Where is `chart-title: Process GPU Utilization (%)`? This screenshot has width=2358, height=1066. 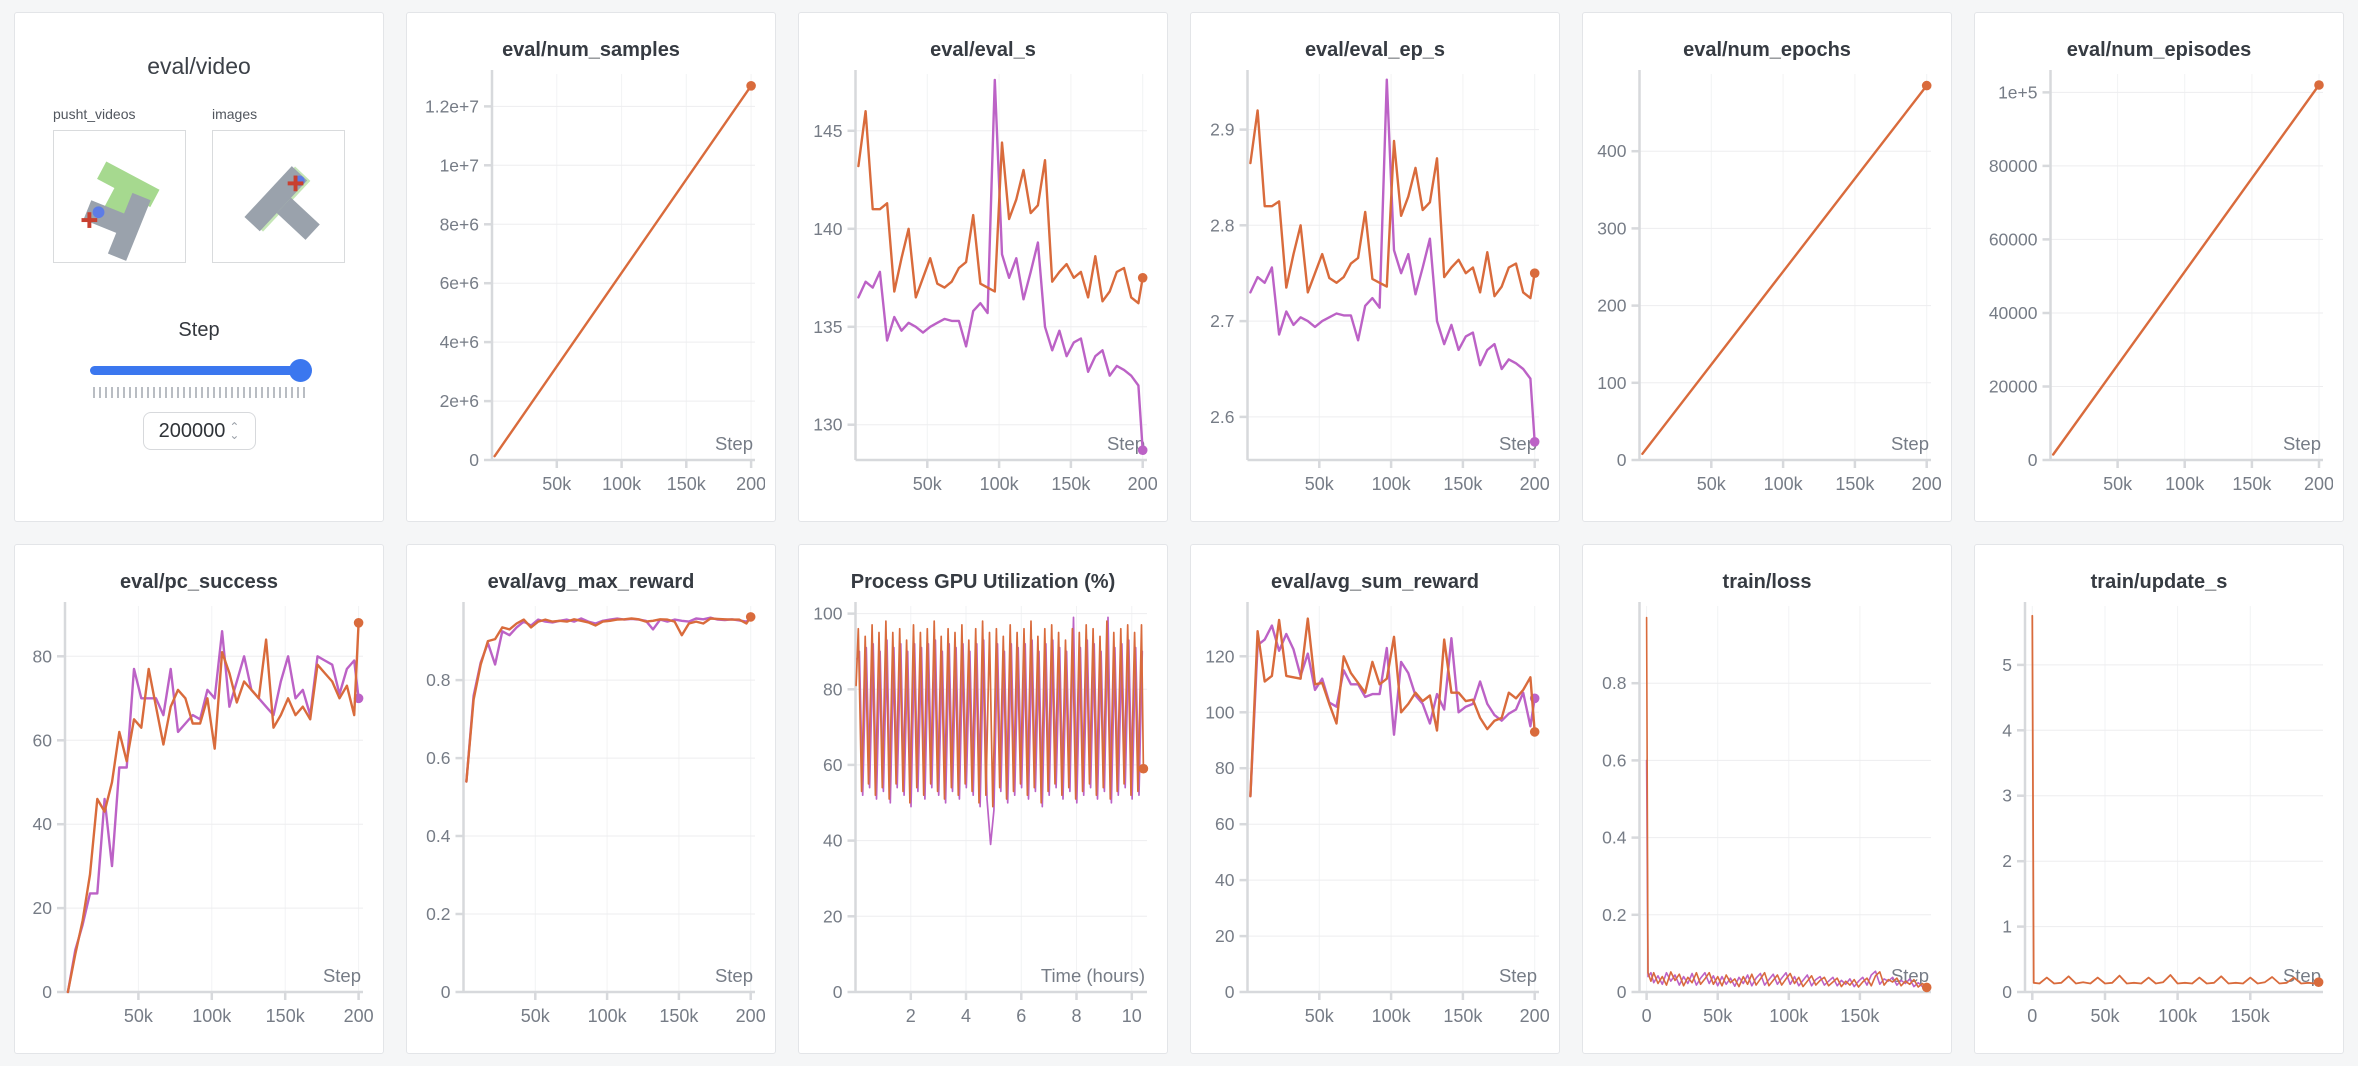 chart-title: Process GPU Utilization (%) is located at coordinates (983, 582).